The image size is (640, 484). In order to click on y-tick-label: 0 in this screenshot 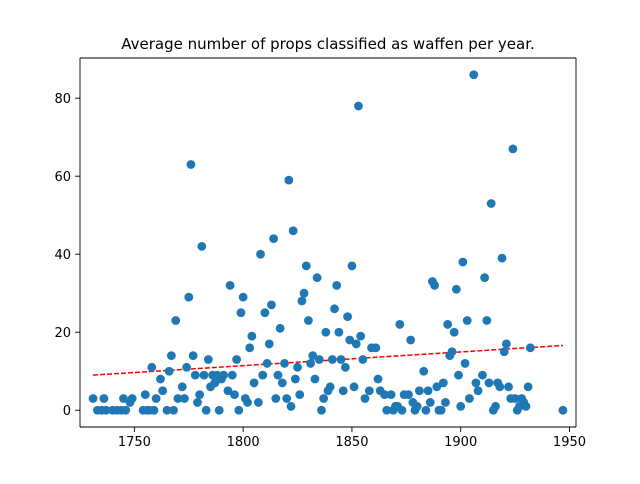, I will do `click(67, 411)`.